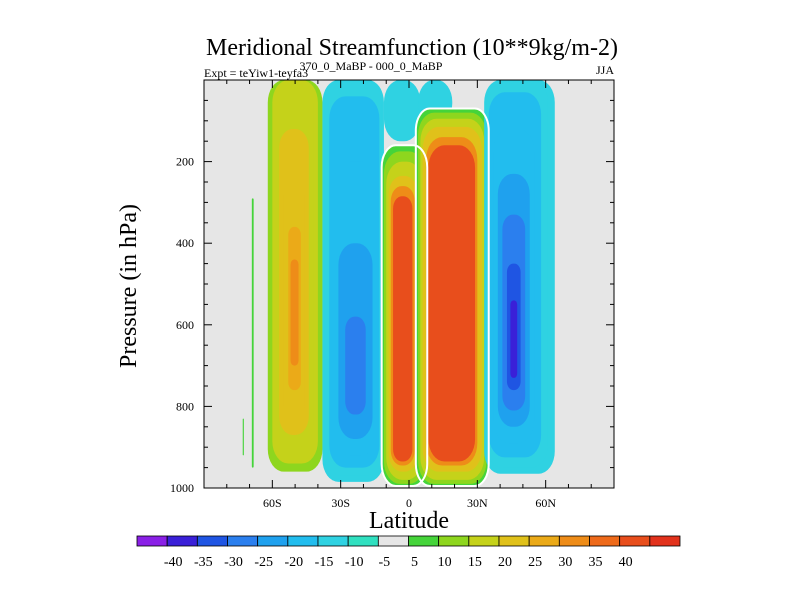 This screenshot has width=800, height=600. What do you see at coordinates (256, 73) in the screenshot?
I see `subtitle-left: Expt = teYiw1-teyfa3` at bounding box center [256, 73].